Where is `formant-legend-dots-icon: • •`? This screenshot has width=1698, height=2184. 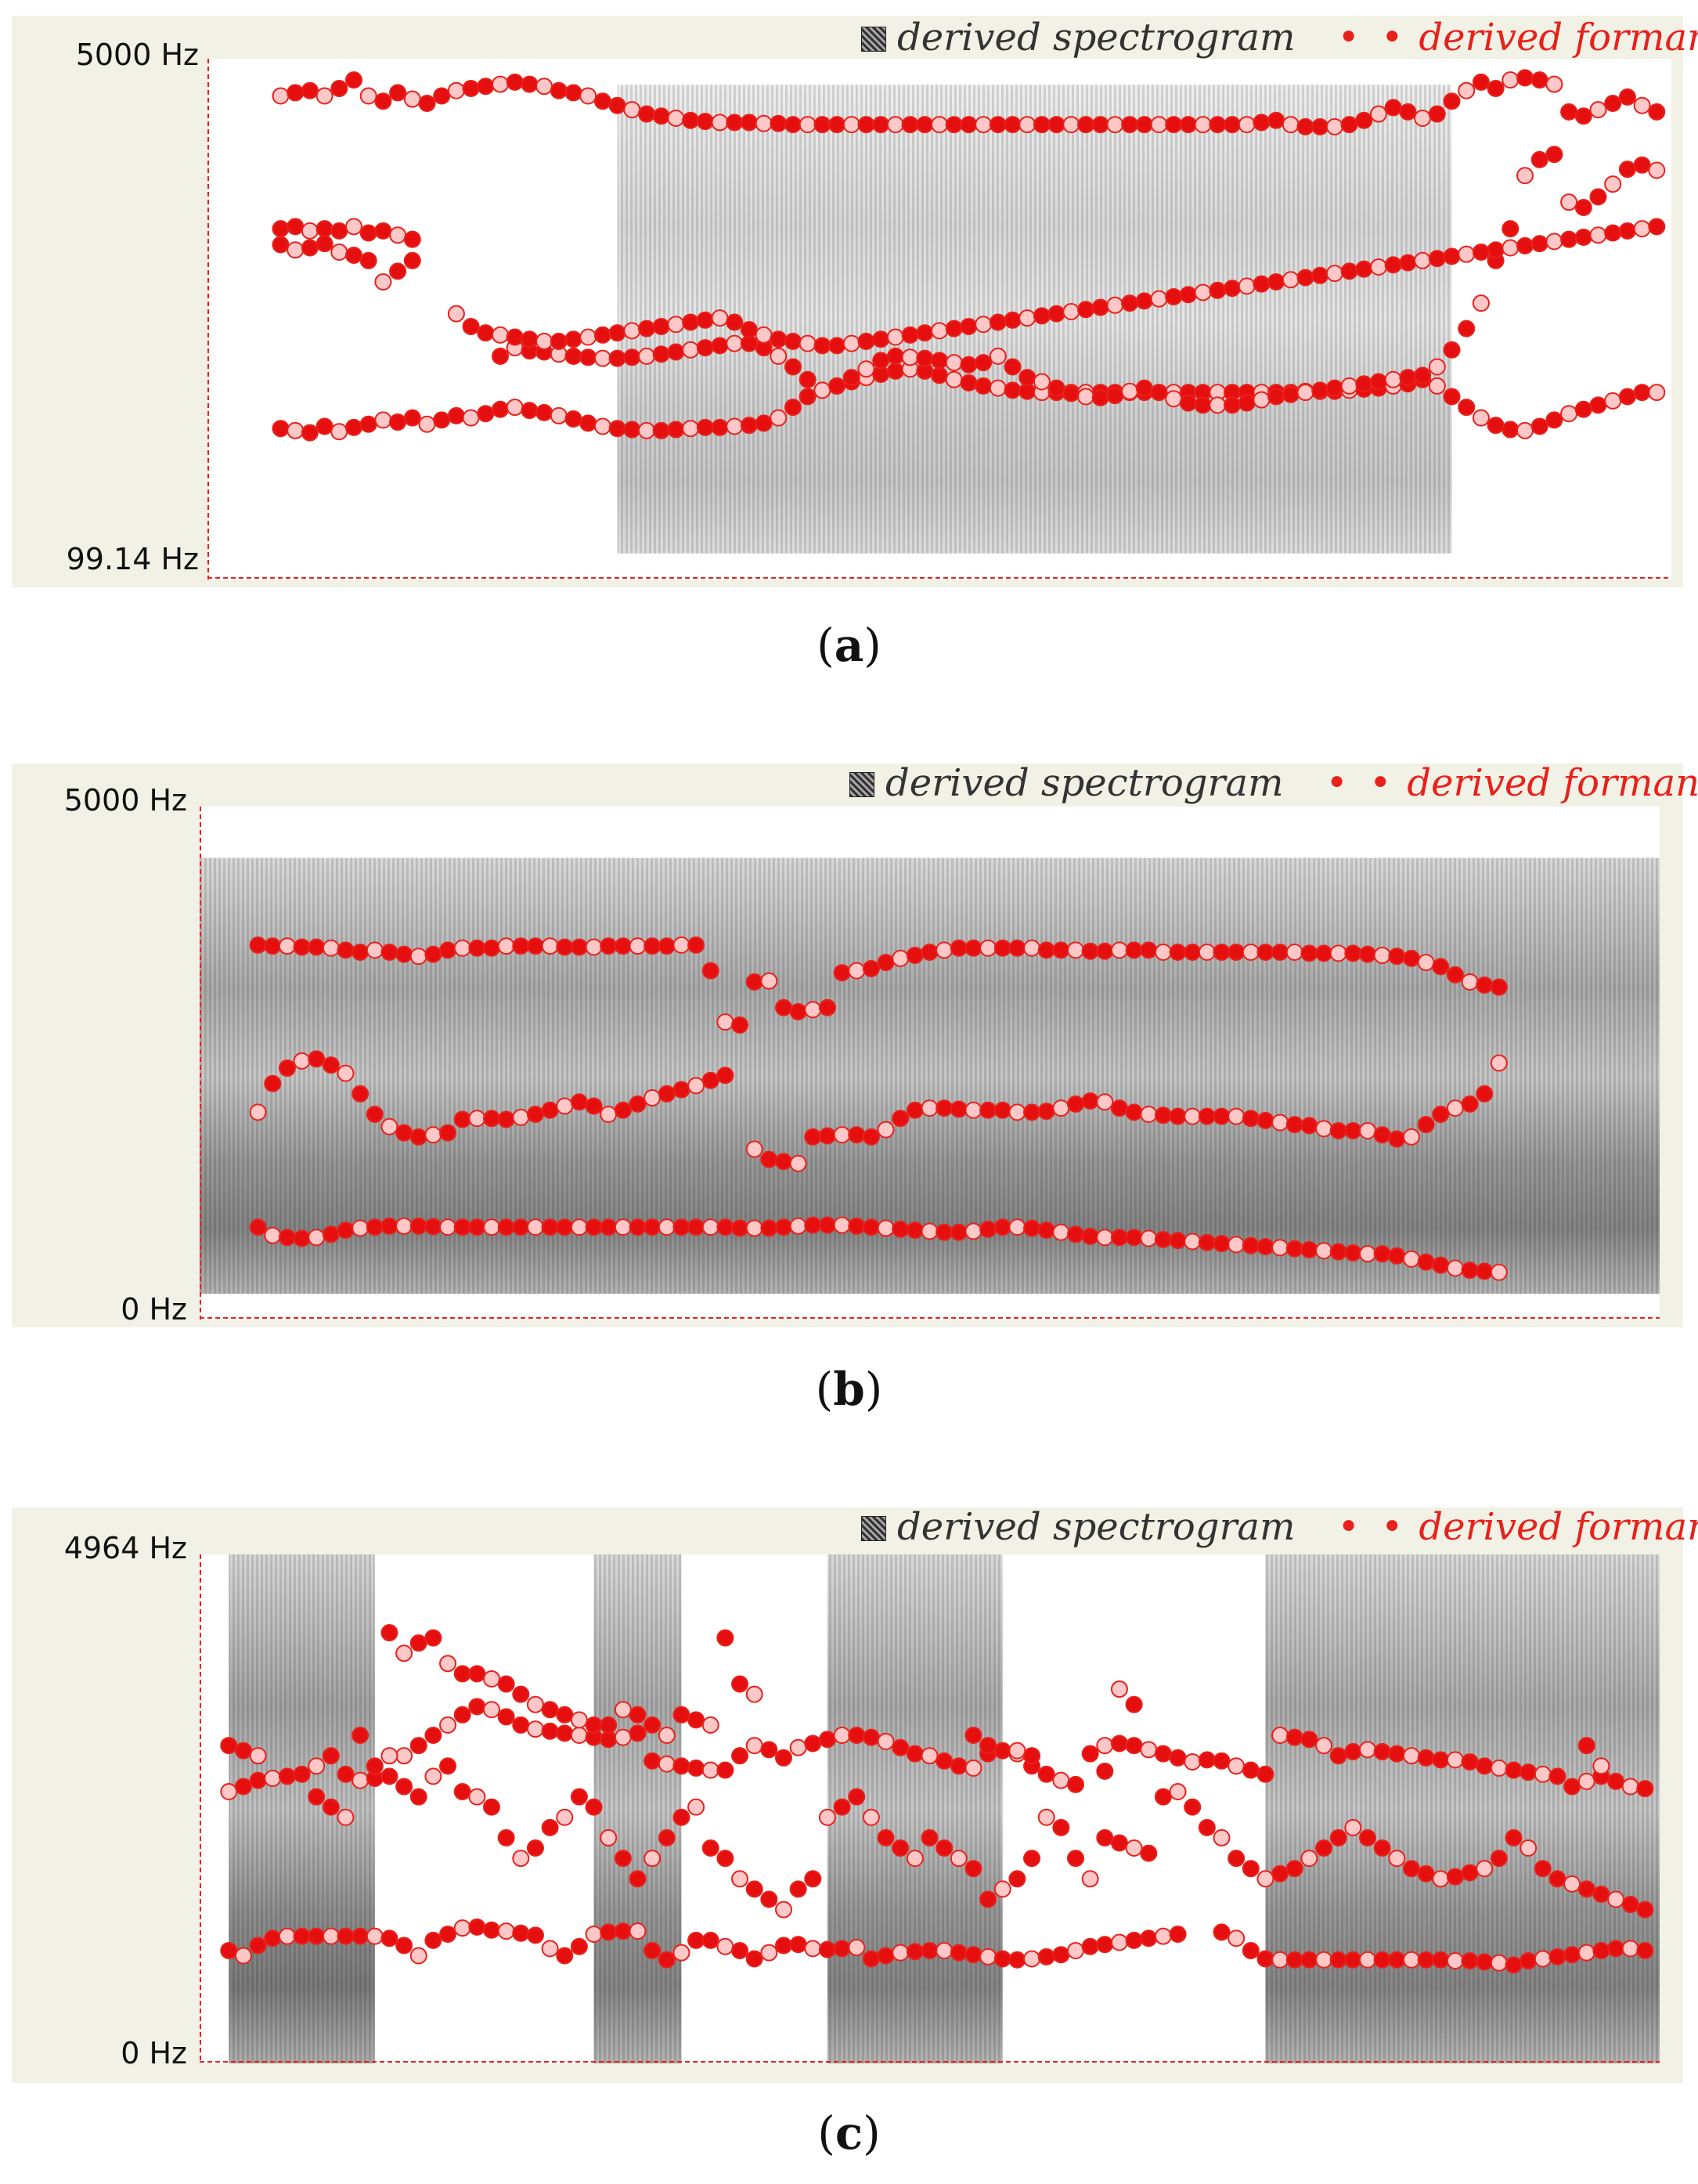
formant-legend-dots-icon: • • is located at coordinates (1372, 1527).